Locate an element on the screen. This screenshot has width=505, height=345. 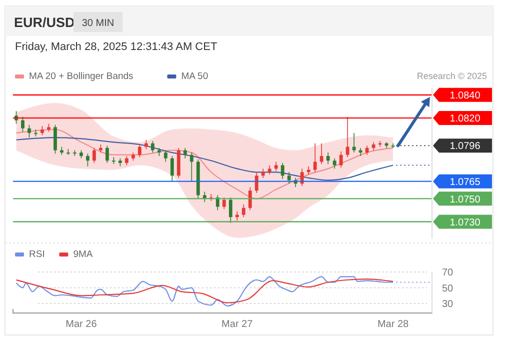
legend-label: 9MA is located at coordinates (83, 254).